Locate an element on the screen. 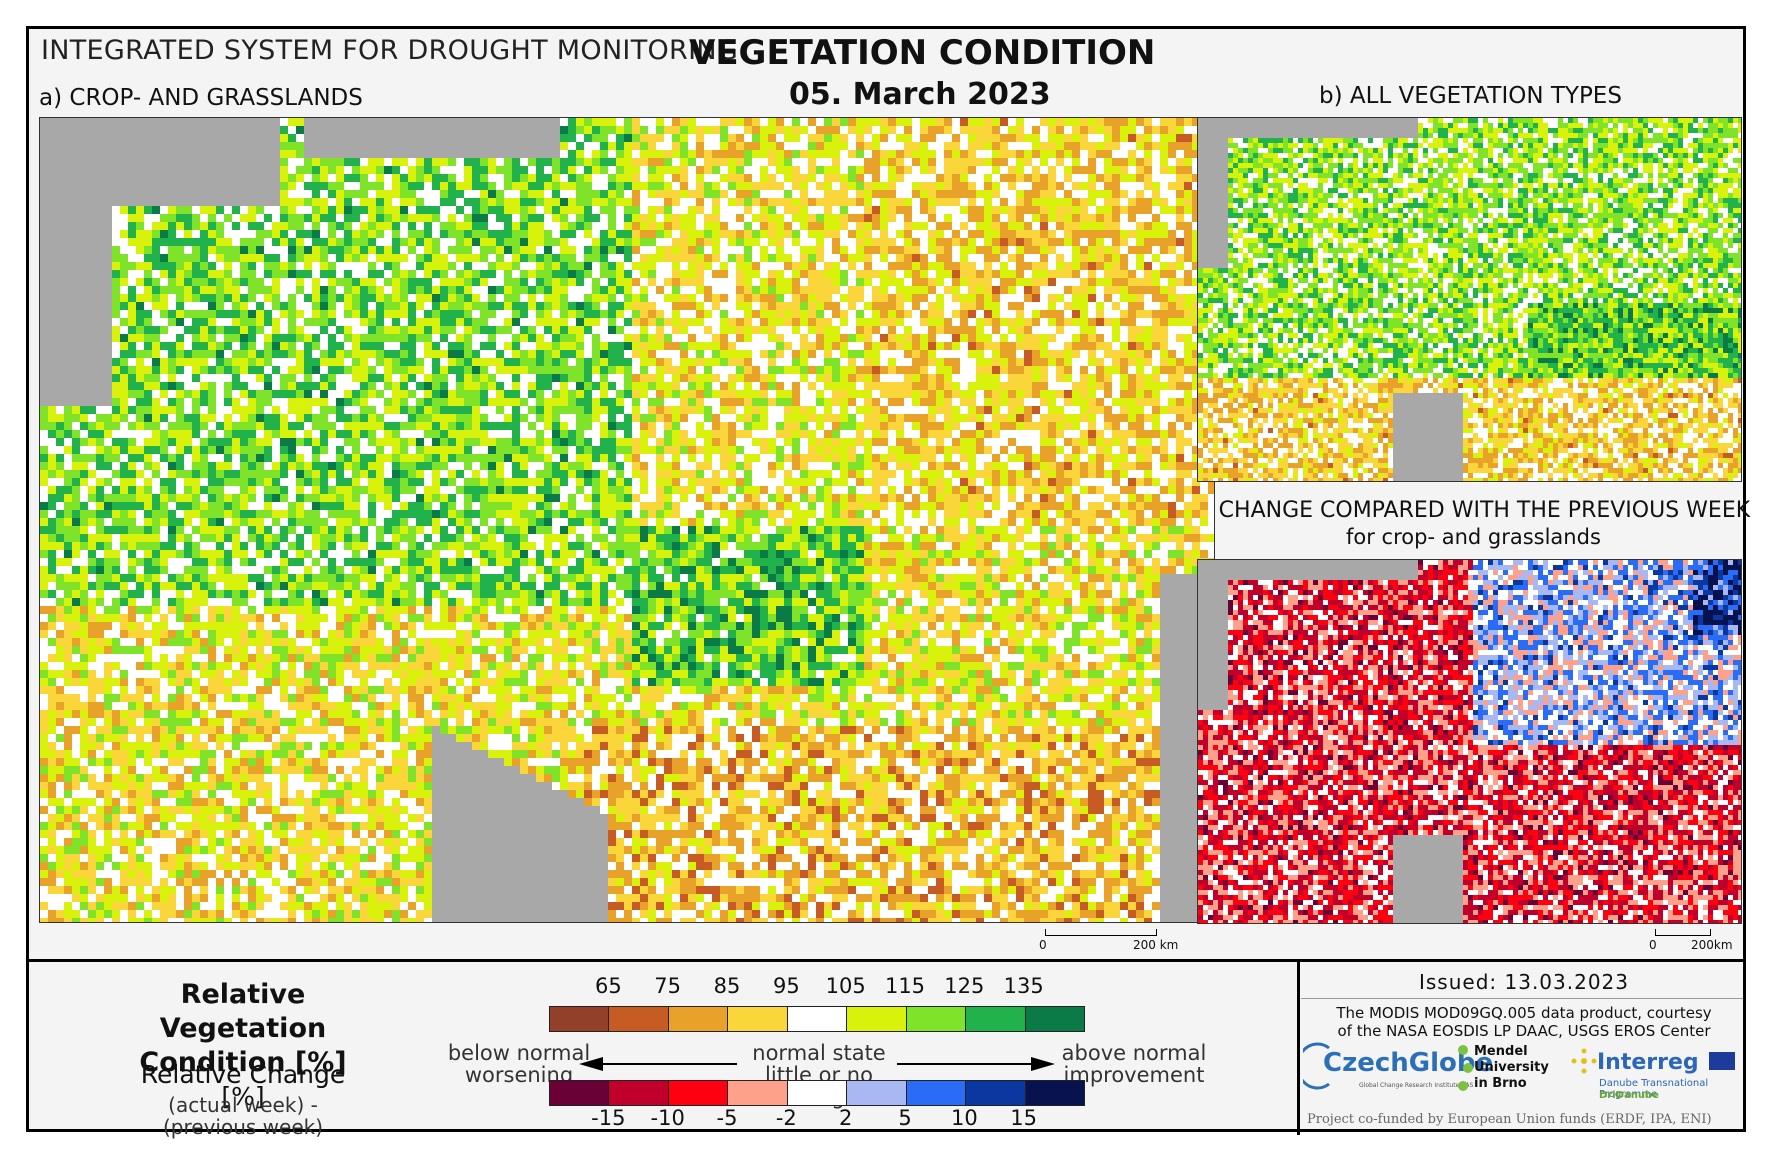  legend-rc-title: Relative Change [%] is located at coordinates (243, 1085).